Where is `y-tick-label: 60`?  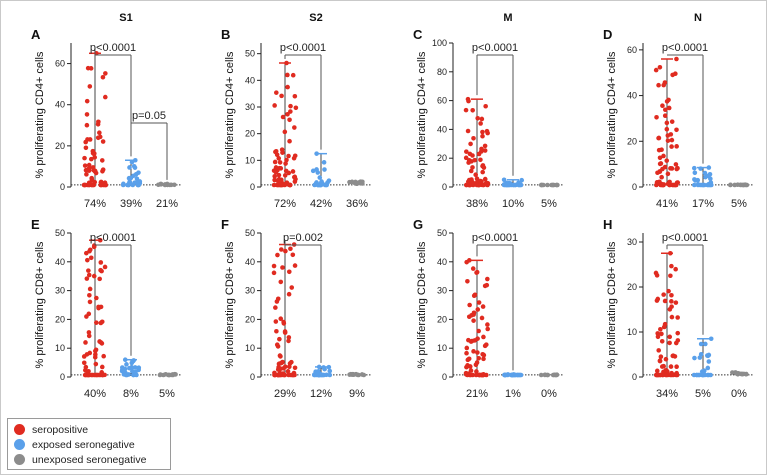 y-tick-label: 60 is located at coordinates (442, 101).